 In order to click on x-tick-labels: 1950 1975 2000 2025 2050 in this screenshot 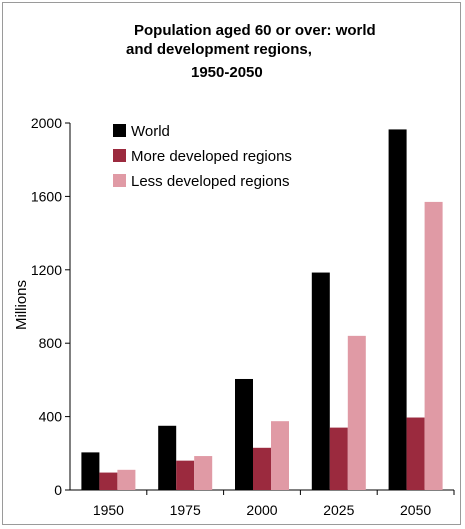, I will do `click(262, 510)`.